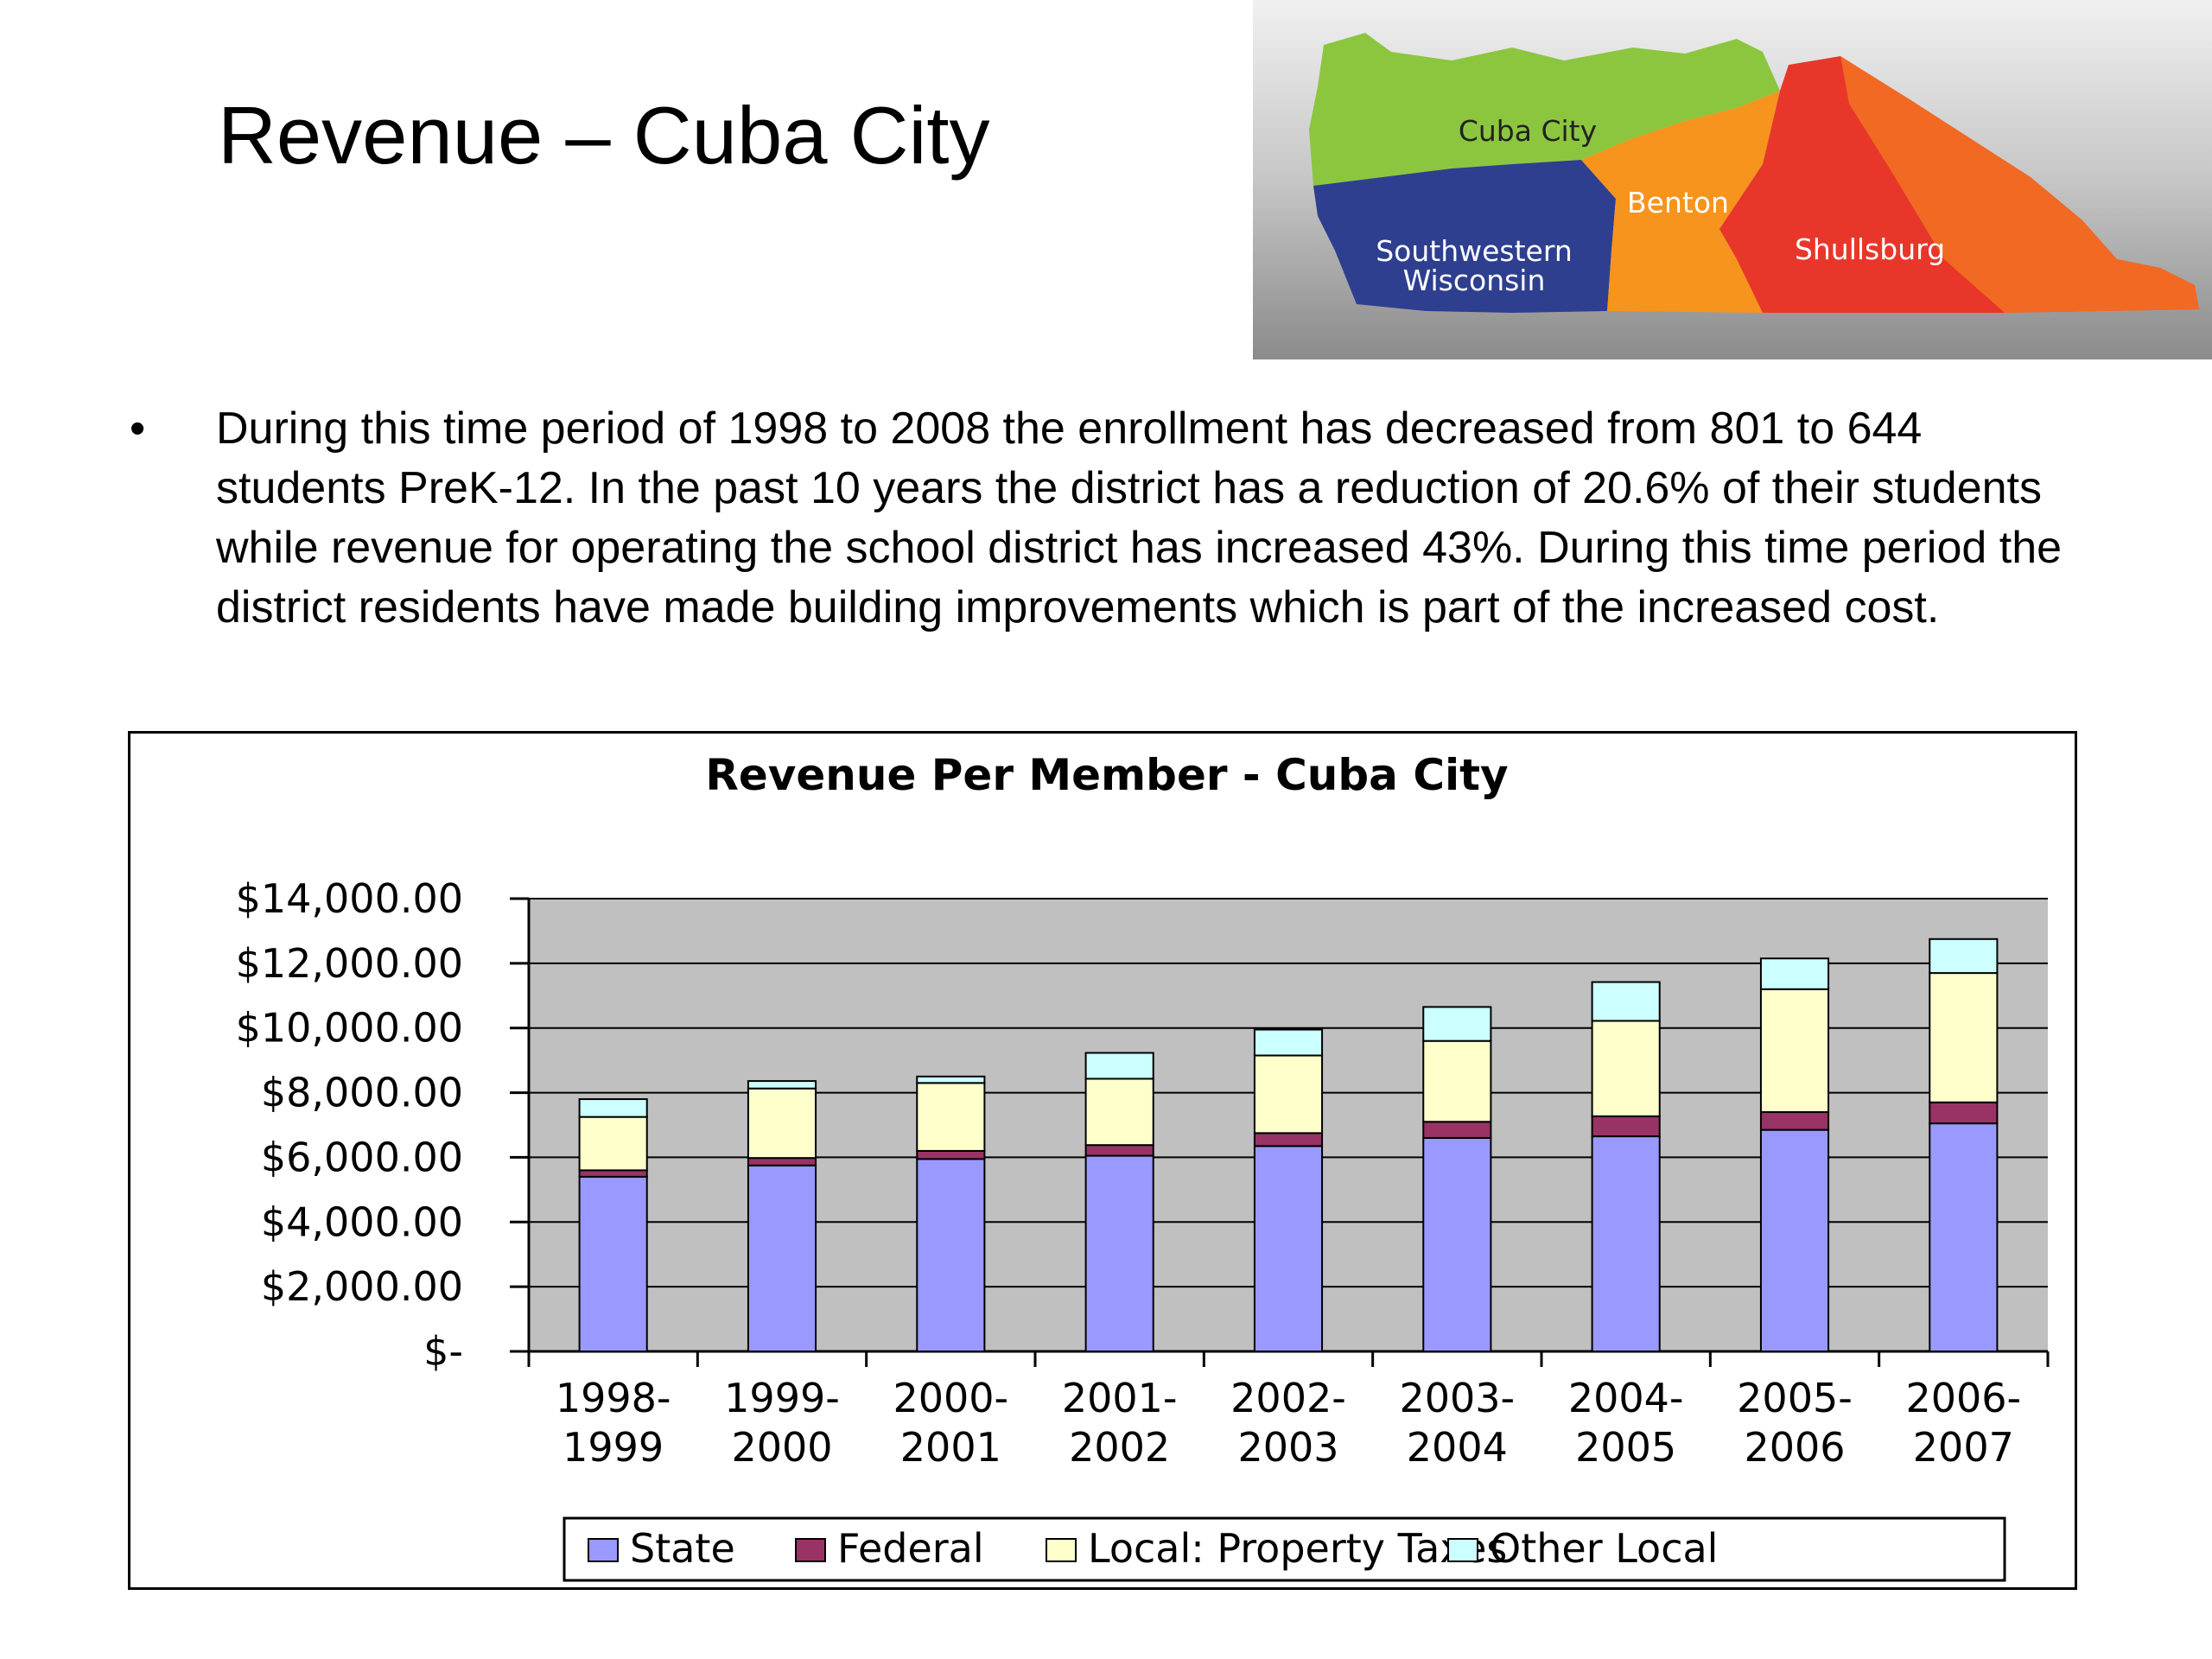 Image resolution: width=2212 pixels, height=1659 pixels. I want to click on x-tick-label: 2002-, so click(1288, 1398).